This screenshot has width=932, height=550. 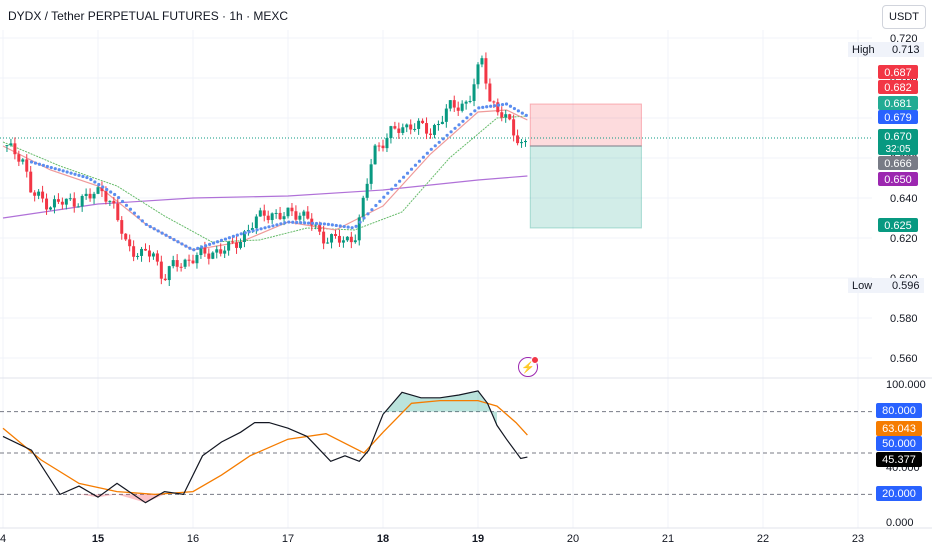 What do you see at coordinates (535, 360) in the screenshot?
I see `notification-dot` at bounding box center [535, 360].